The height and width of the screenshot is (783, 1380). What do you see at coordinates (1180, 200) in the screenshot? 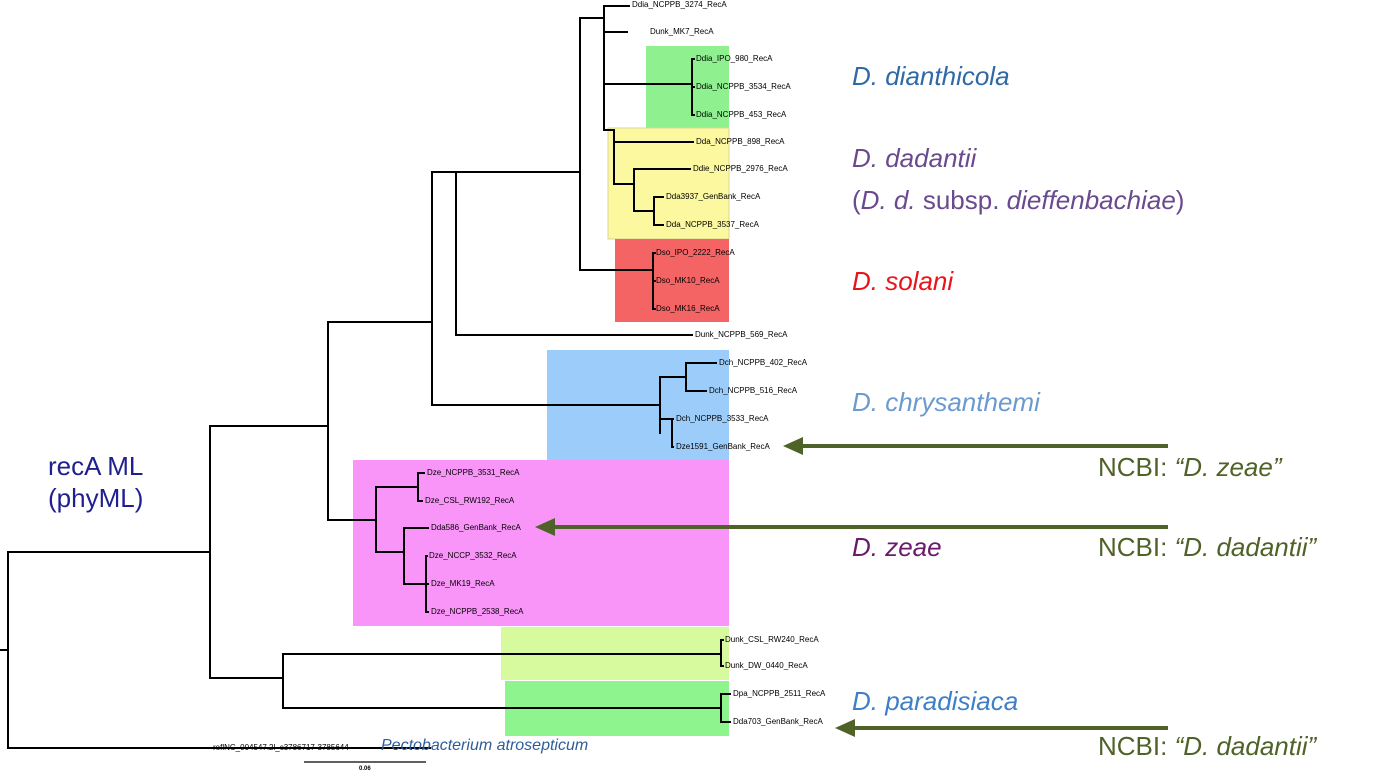
I see `subspecies-close-paren: )` at bounding box center [1180, 200].